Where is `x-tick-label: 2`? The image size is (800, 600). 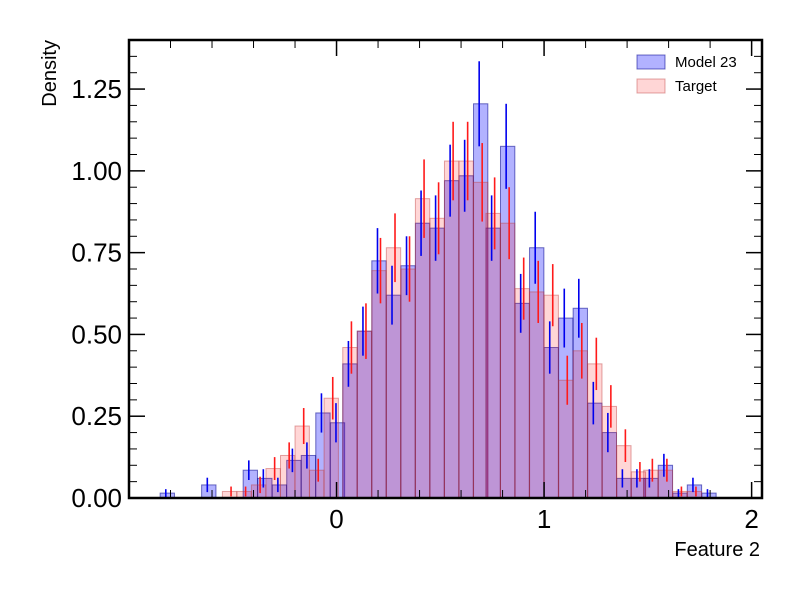
x-tick-label: 2 is located at coordinates (751, 519).